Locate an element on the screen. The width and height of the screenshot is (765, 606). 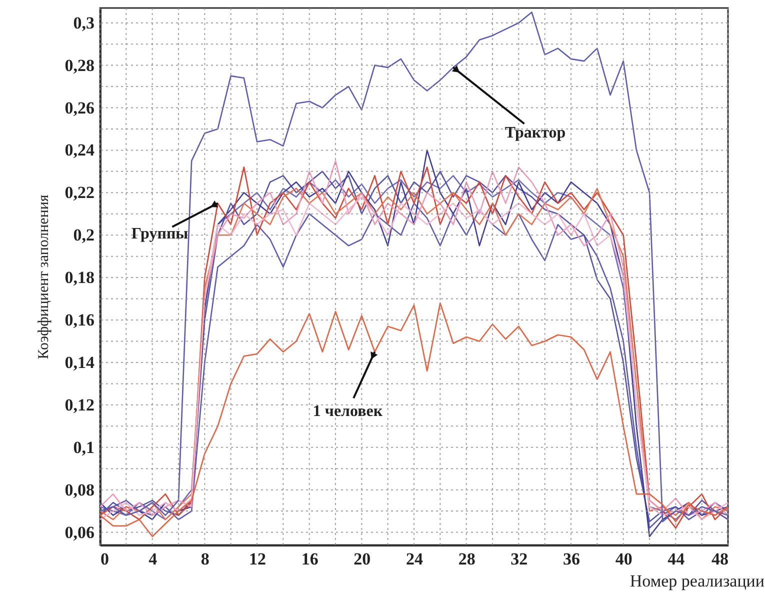
y-tick-label: 0,3 is located at coordinates (83, 22).